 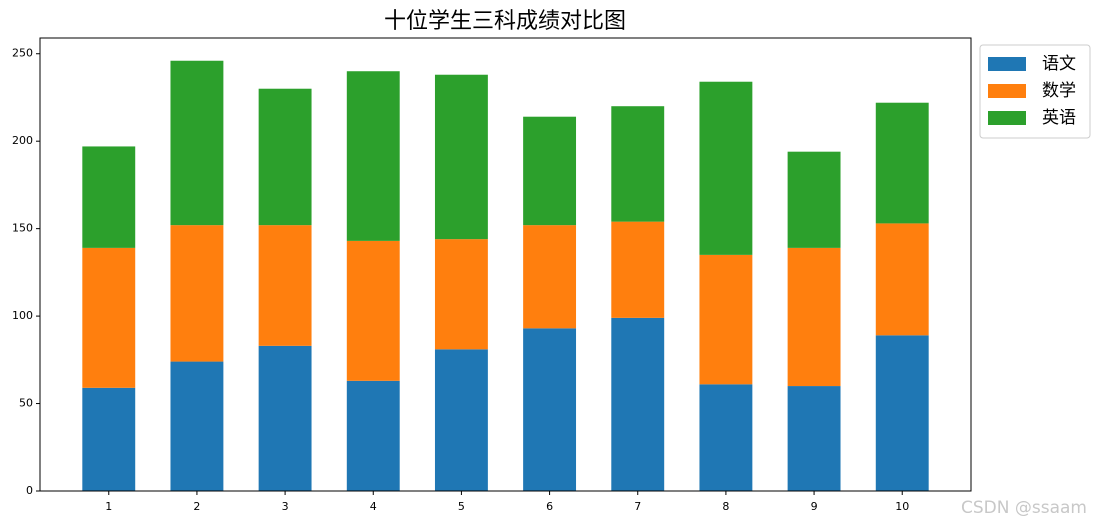 What do you see at coordinates (29, 490) in the screenshot?
I see `y-tick-label: 0` at bounding box center [29, 490].